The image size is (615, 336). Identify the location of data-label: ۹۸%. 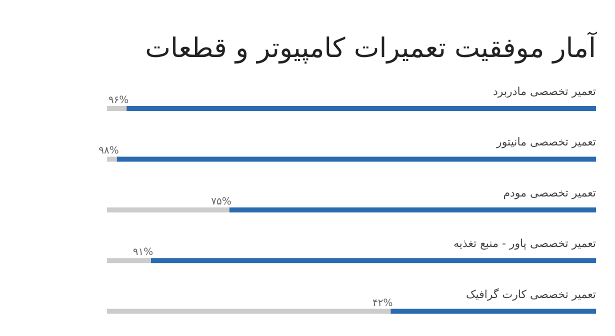
(108, 151).